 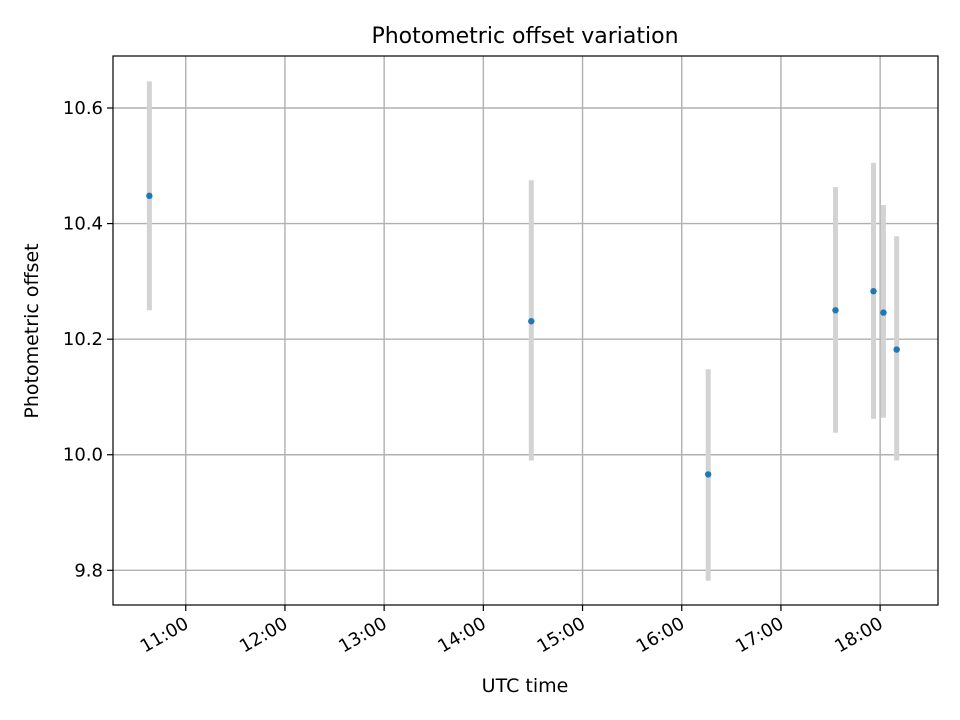 I want to click on y-tick-label: 10.4, so click(x=83, y=224).